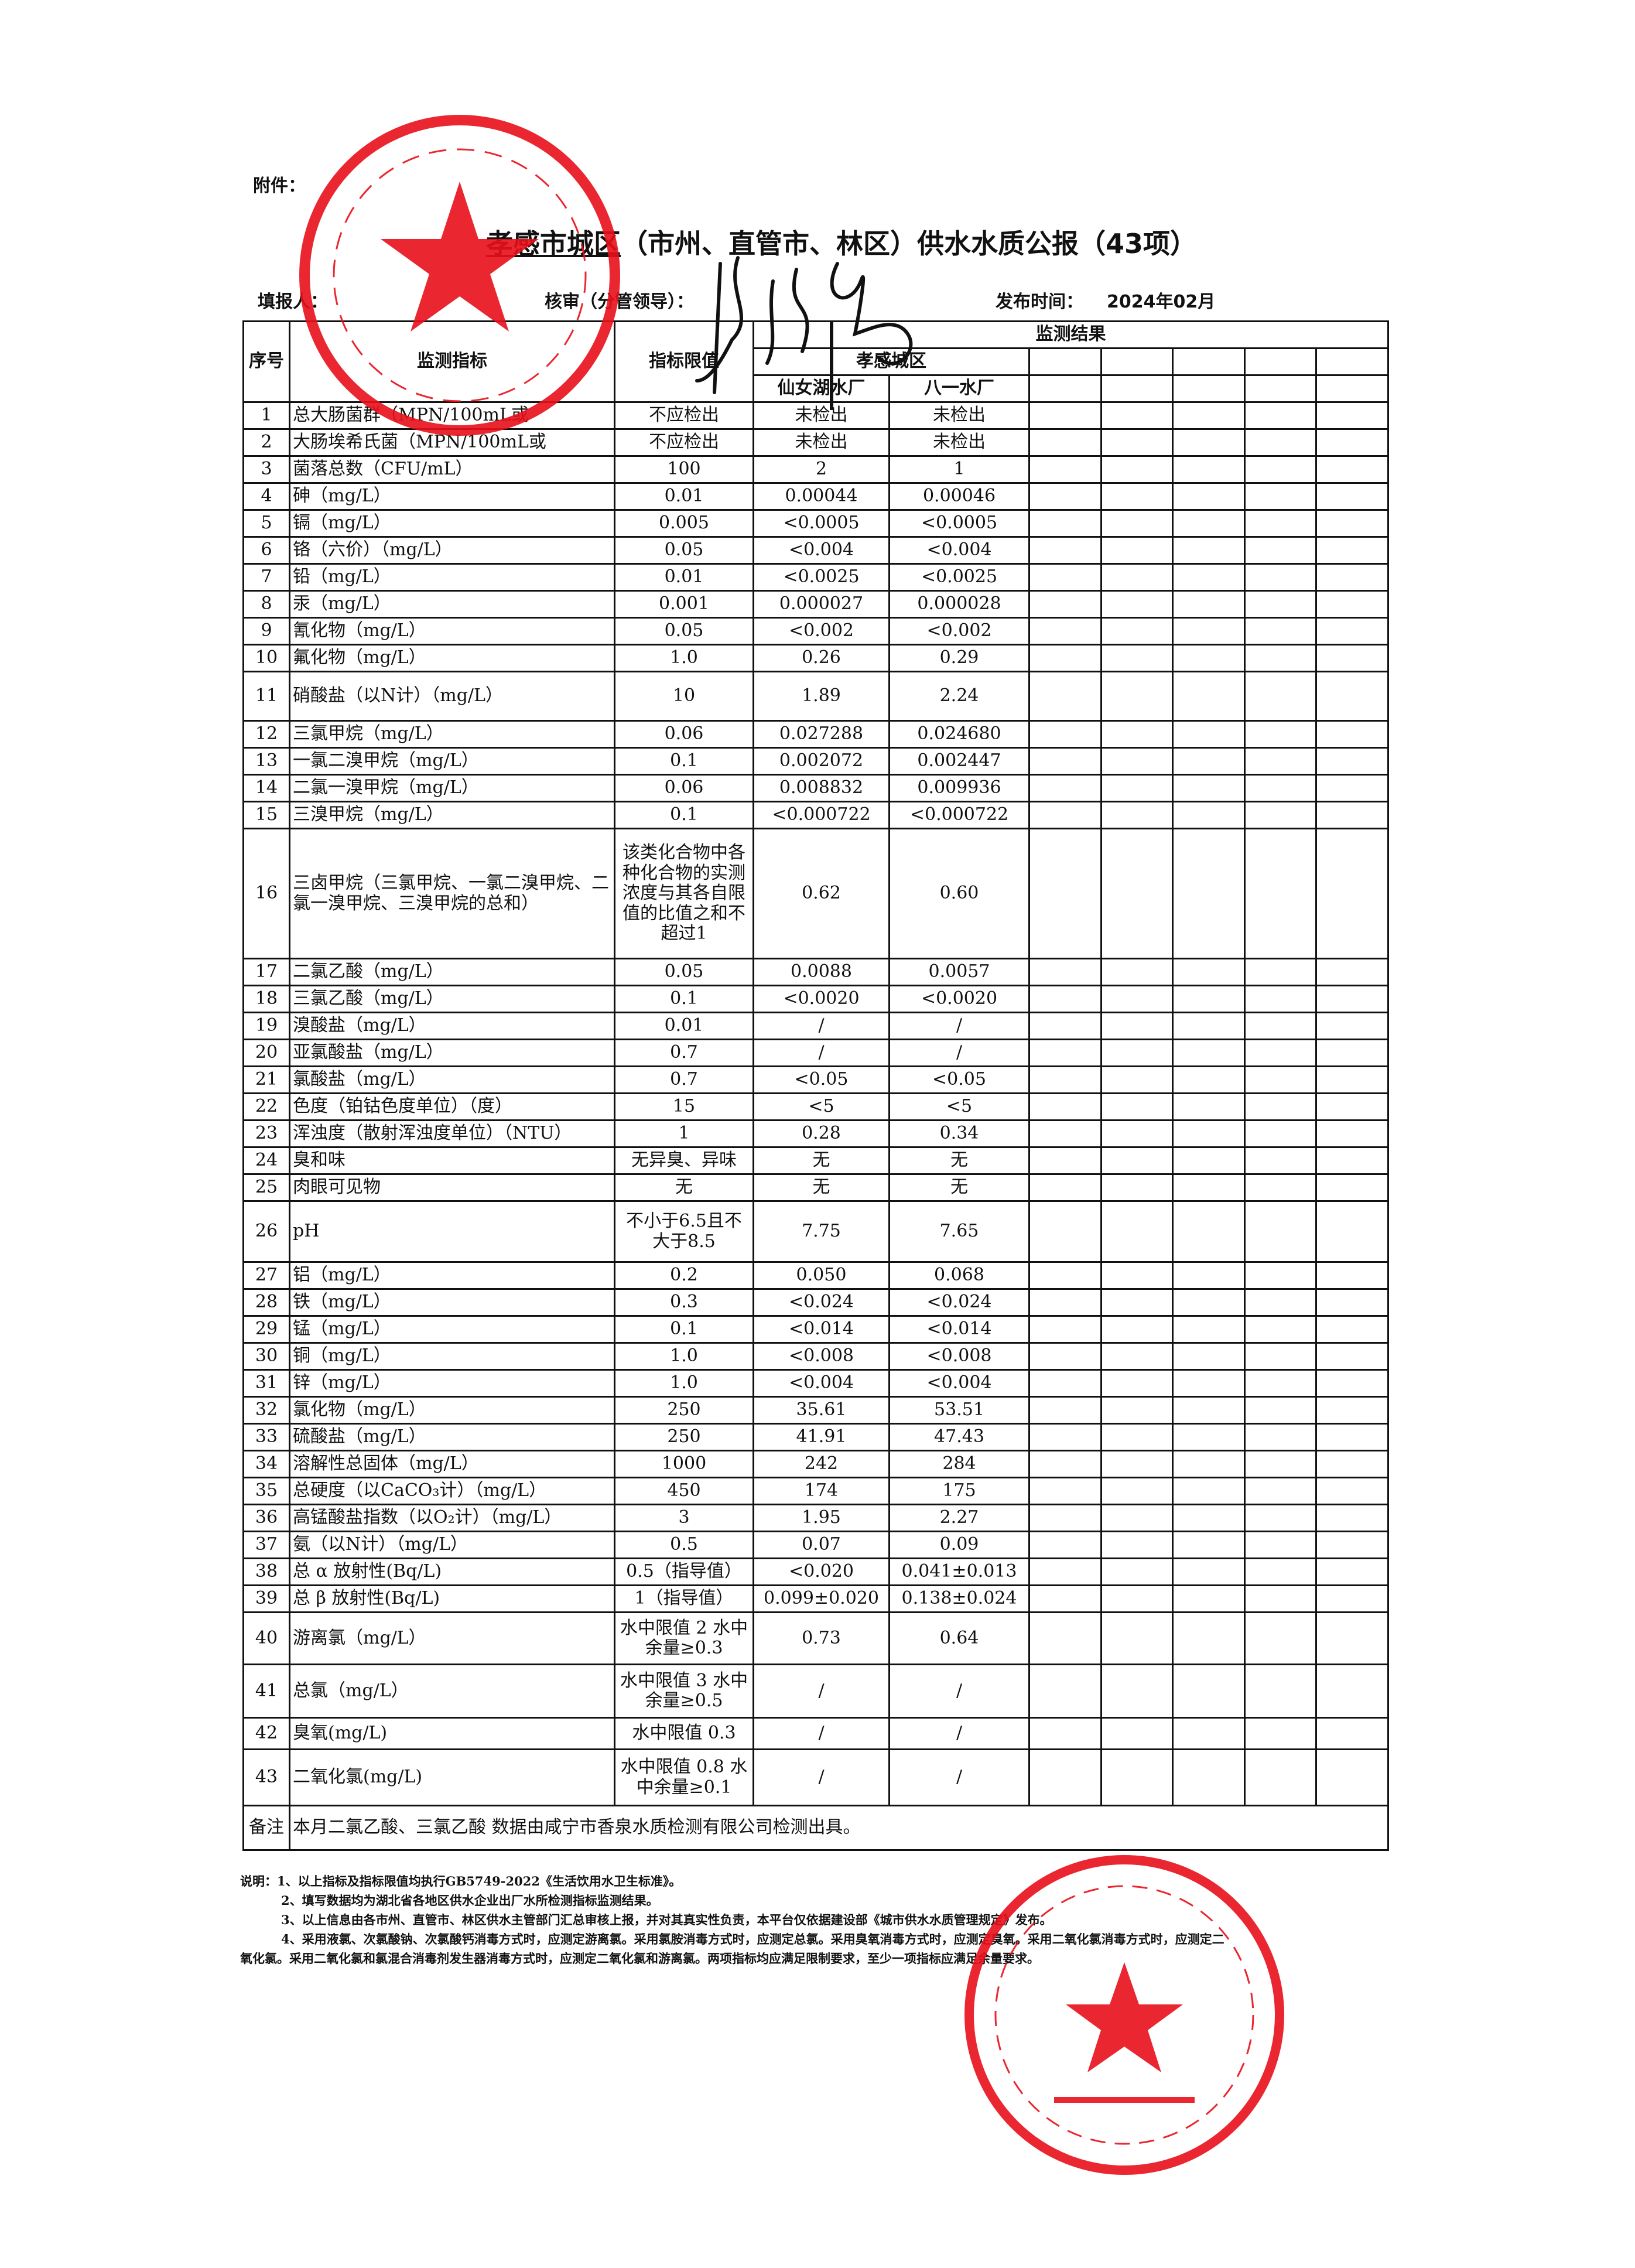  What do you see at coordinates (684, 1079) in the screenshot?
I see `limit-value: 0.7` at bounding box center [684, 1079].